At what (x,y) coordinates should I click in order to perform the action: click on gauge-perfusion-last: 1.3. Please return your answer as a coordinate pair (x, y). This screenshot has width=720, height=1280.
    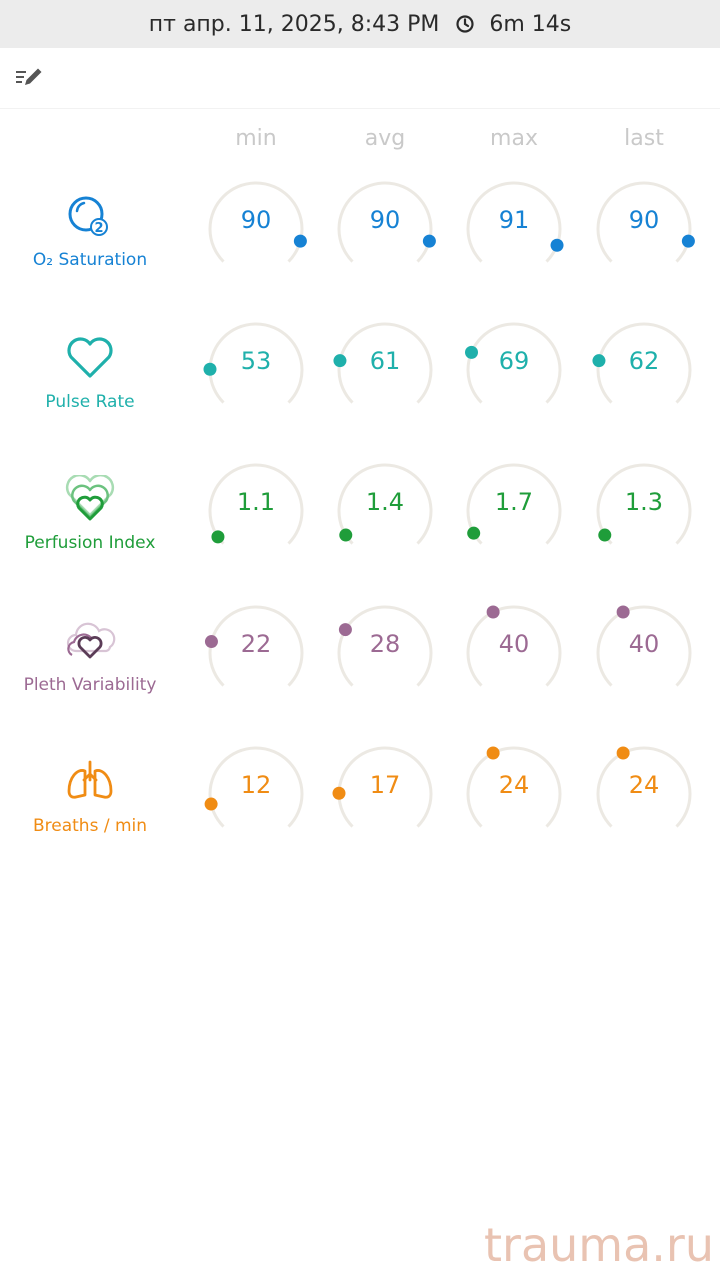
    Looking at the image, I should click on (644, 511).